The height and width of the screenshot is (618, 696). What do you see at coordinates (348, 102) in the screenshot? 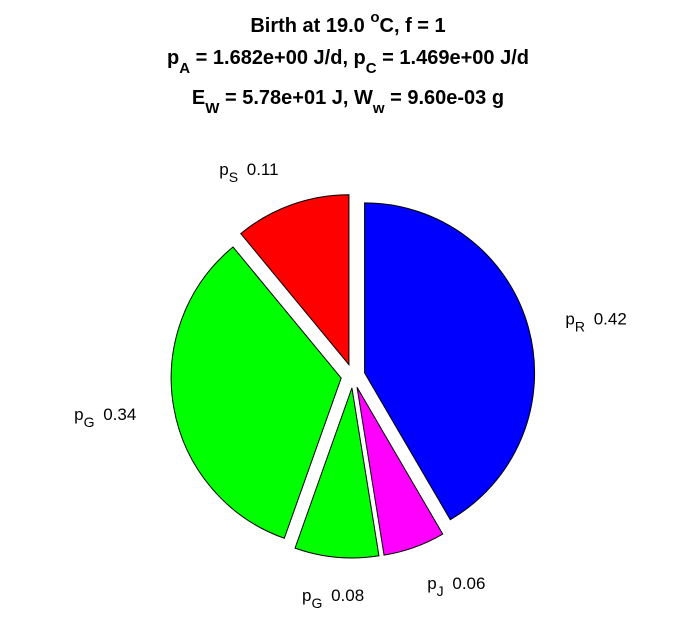
I see `chart-title-line-3: EW = 5.78e+01 J, Ww = 9.60e-03 g` at bounding box center [348, 102].